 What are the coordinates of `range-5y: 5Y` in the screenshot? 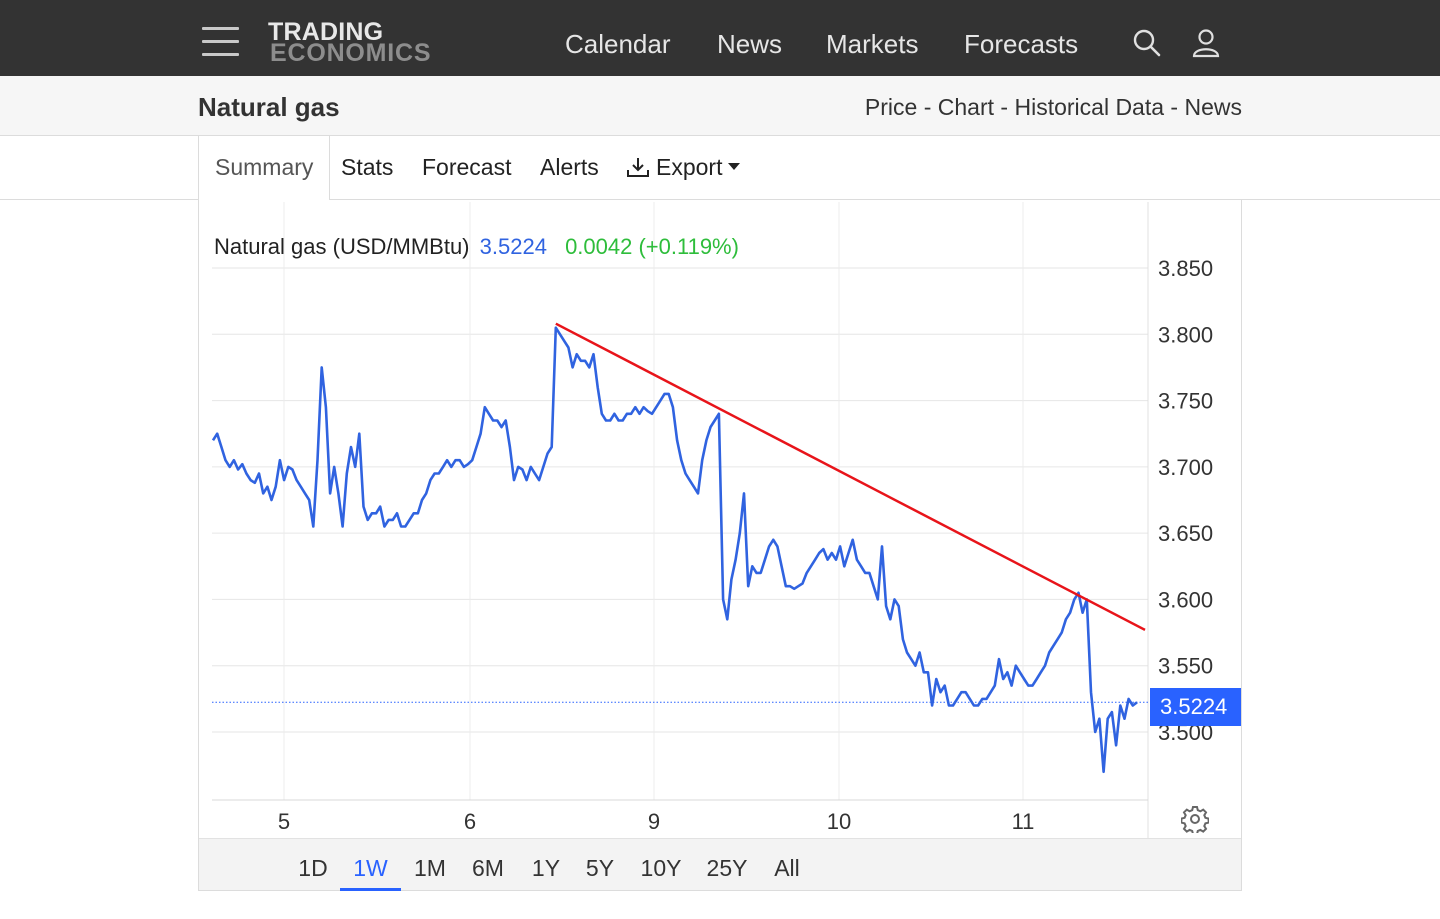 It's located at (600, 868).